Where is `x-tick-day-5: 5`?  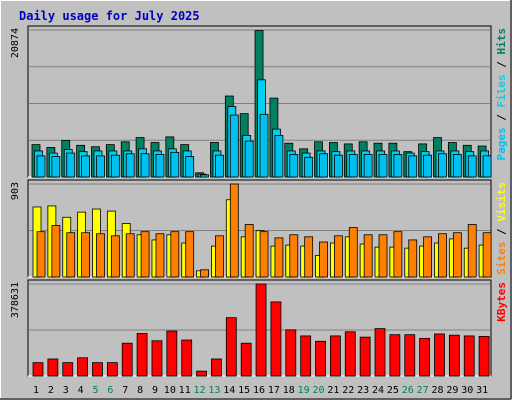
x-tick-day-5: 5 is located at coordinates (95, 390).